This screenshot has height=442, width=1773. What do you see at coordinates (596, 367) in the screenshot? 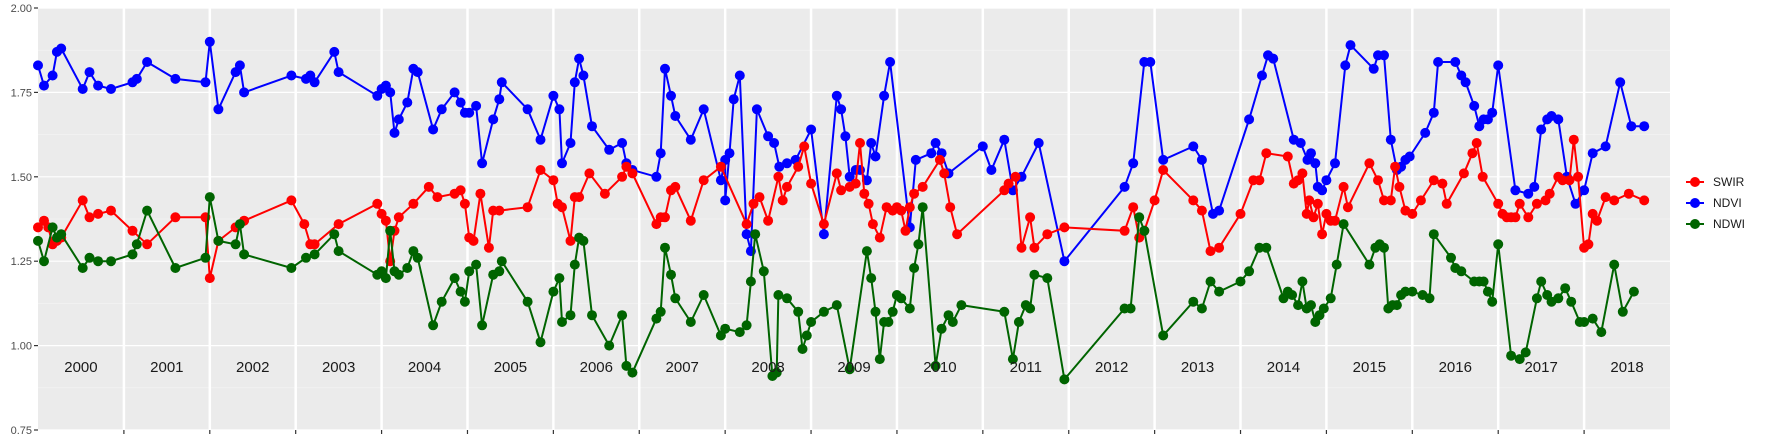
I see `year-label: 2006` at bounding box center [596, 367].